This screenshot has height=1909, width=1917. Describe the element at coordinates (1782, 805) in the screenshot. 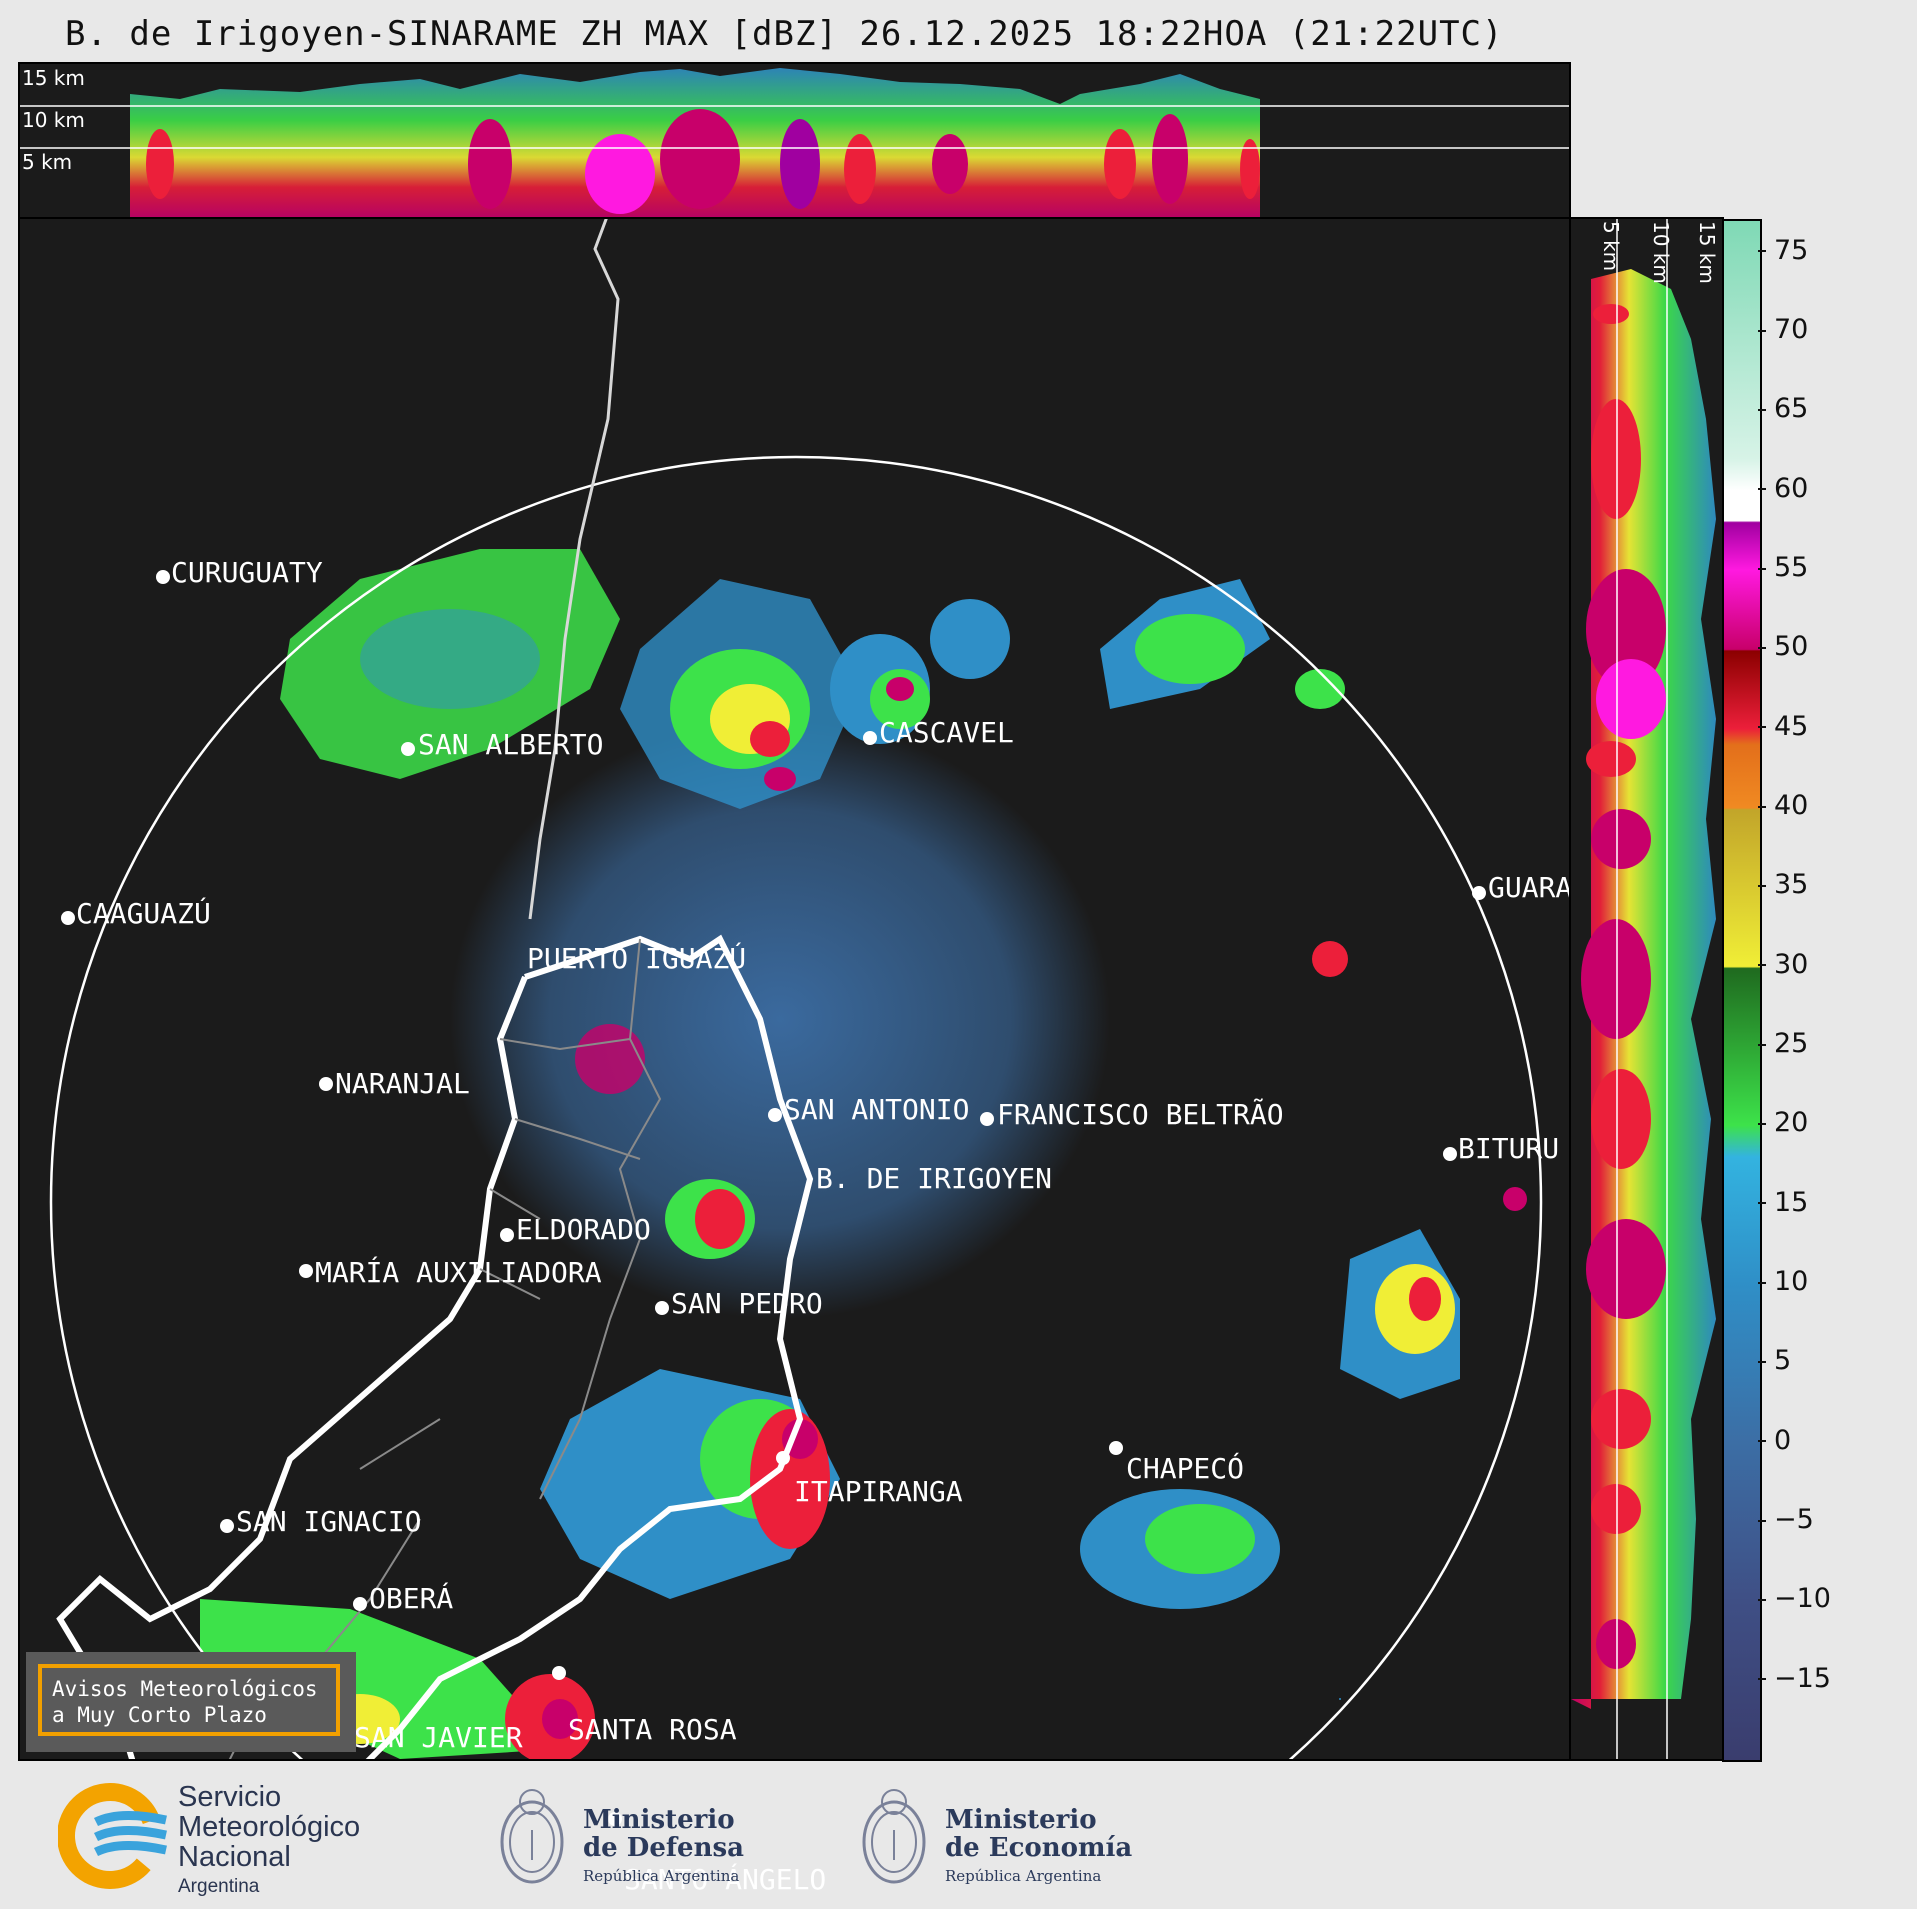

I see `colorbar-tick: 40` at that location.